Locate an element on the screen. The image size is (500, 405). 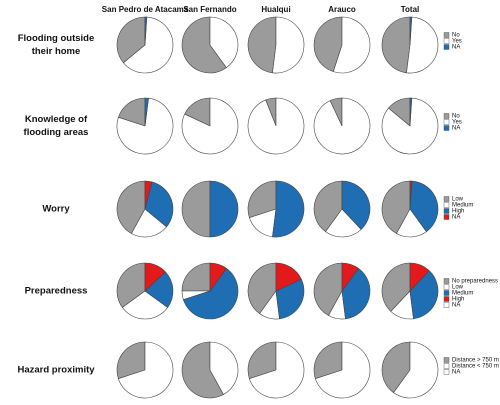
legend-label: Distance > 750 m is located at coordinates (475, 361).